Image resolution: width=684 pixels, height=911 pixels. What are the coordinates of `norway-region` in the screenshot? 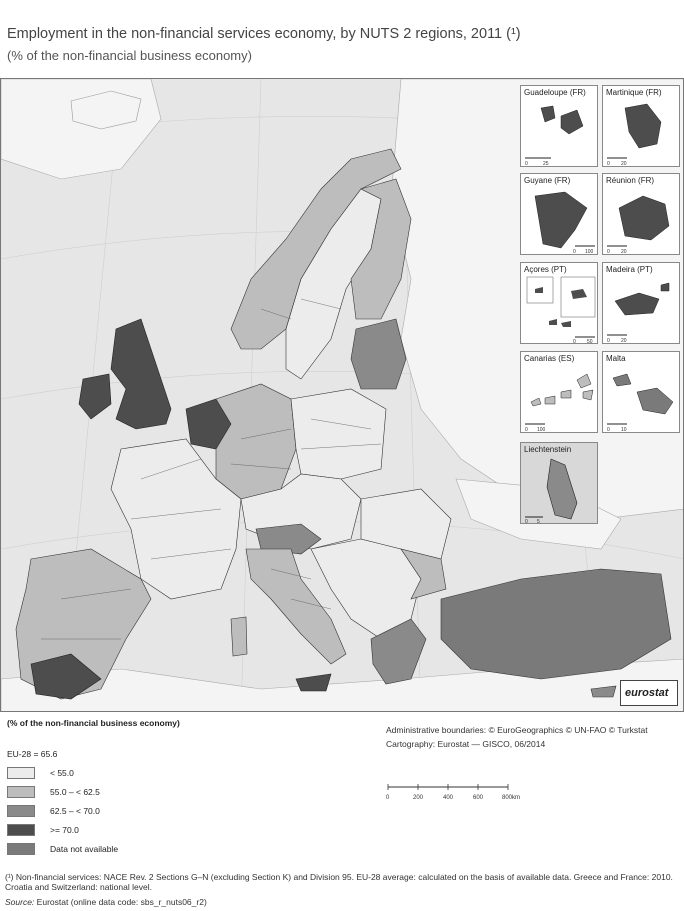 It's located at (316, 249).